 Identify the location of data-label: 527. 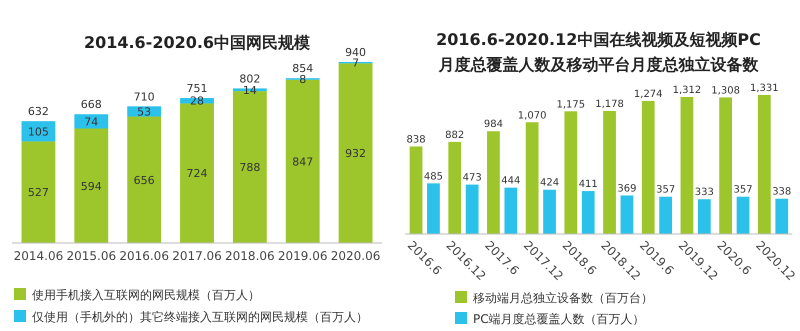
(38, 193).